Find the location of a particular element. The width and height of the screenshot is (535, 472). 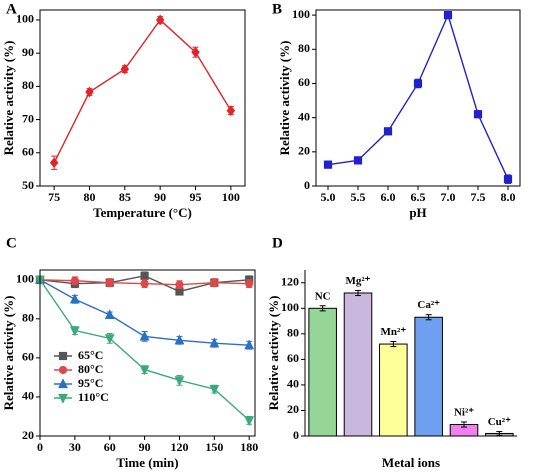

panel-letter: A is located at coordinates (11, 9).